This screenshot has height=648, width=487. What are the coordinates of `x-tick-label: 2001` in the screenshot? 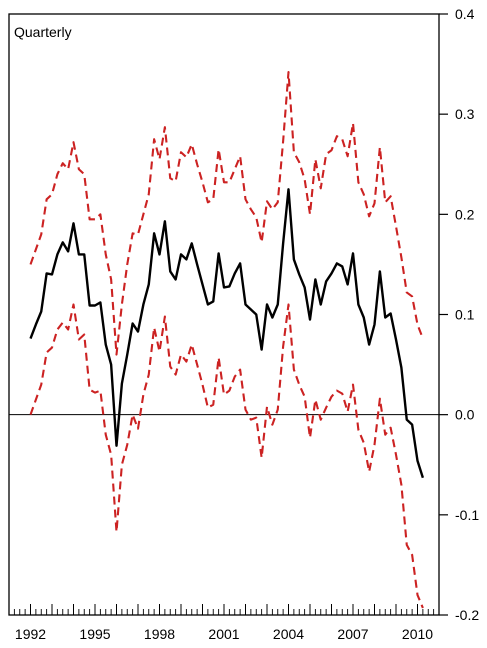 It's located at (223, 634).